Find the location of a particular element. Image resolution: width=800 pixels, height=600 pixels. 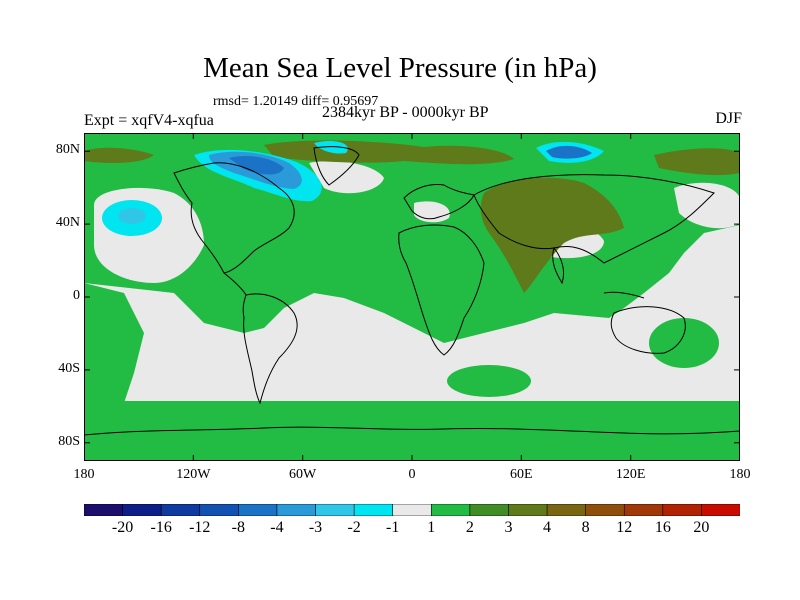

colorbar-label: -4 is located at coordinates (277, 527).